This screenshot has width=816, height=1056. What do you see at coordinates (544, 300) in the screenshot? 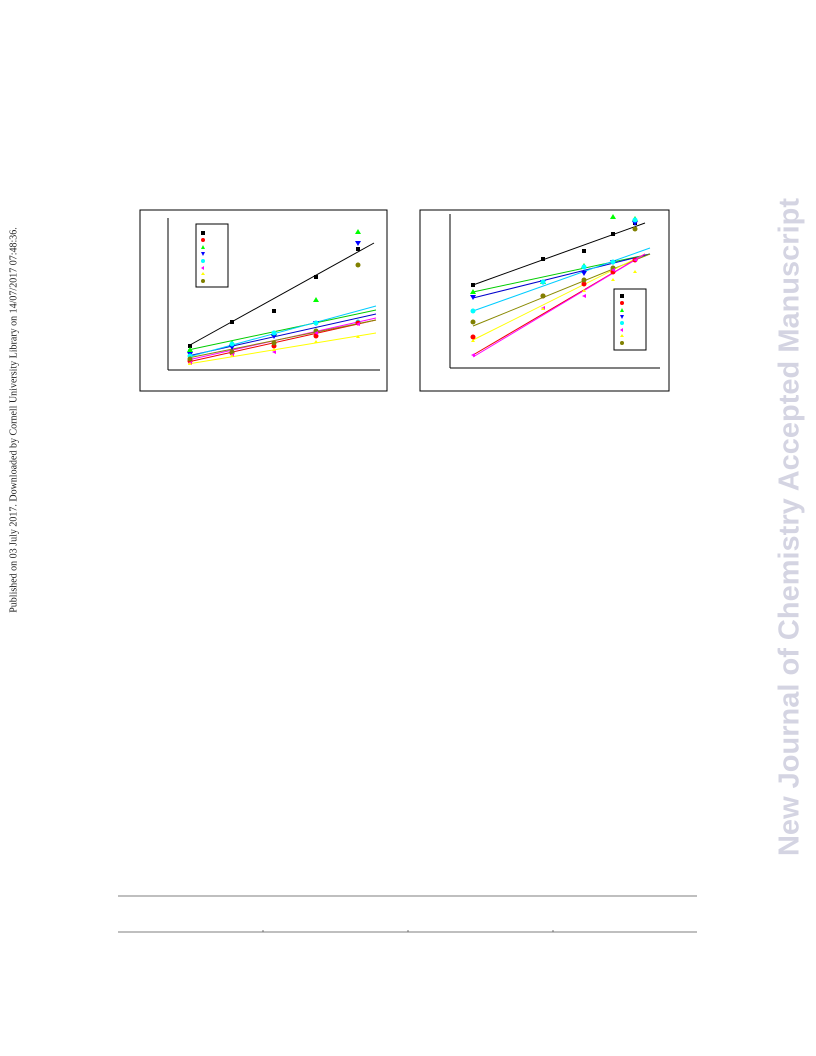
I see `figure-b` at bounding box center [544, 300].